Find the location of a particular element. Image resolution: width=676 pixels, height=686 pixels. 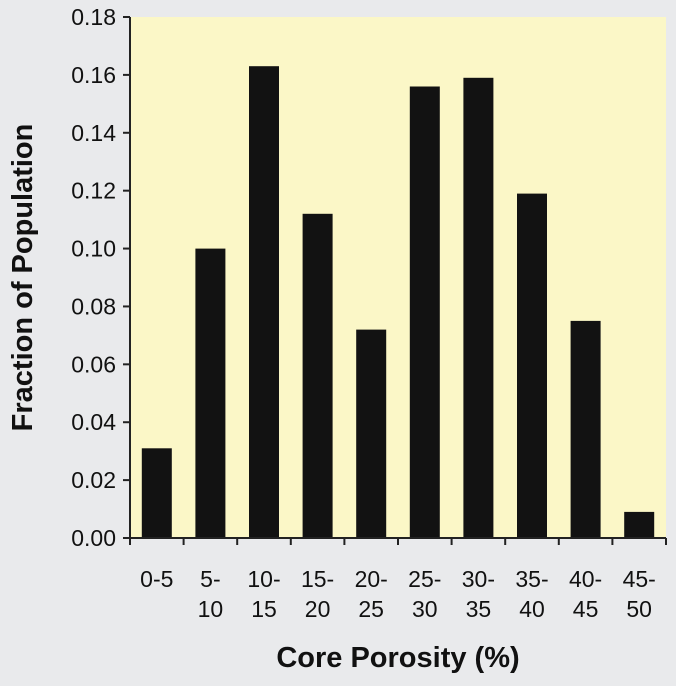

x-tick-label: 10 is located at coordinates (211, 609).